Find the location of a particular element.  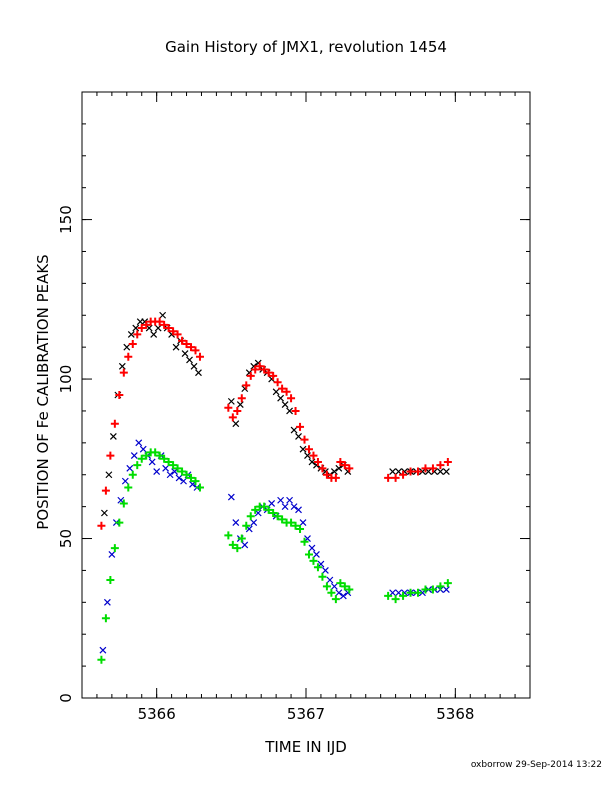

footer-credit: oxborrow 29-Sep-2014 13:22 is located at coordinates (536, 765).